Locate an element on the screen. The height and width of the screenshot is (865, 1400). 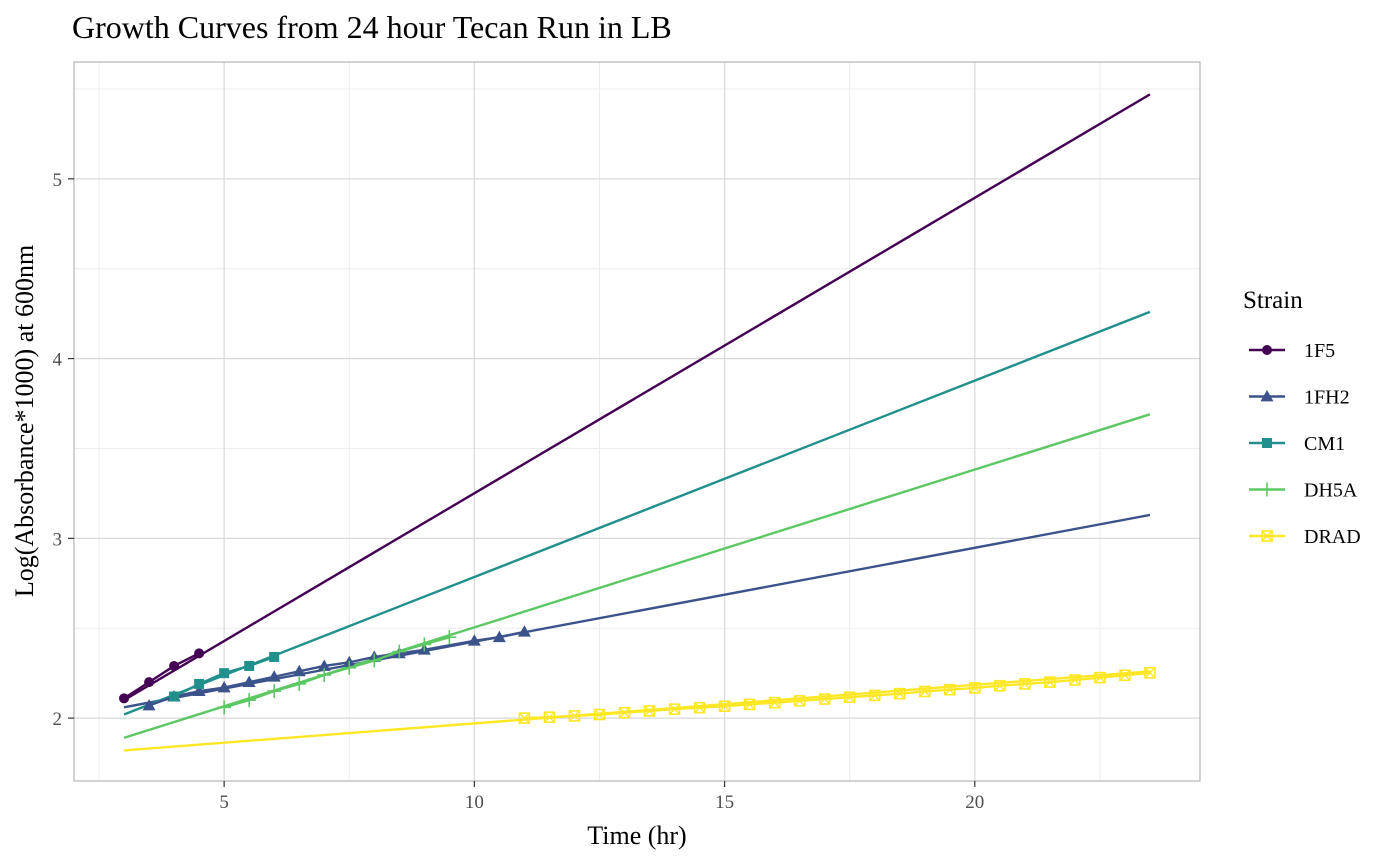
legend-item-dh5a: DH5A is located at coordinates (1303, 491).